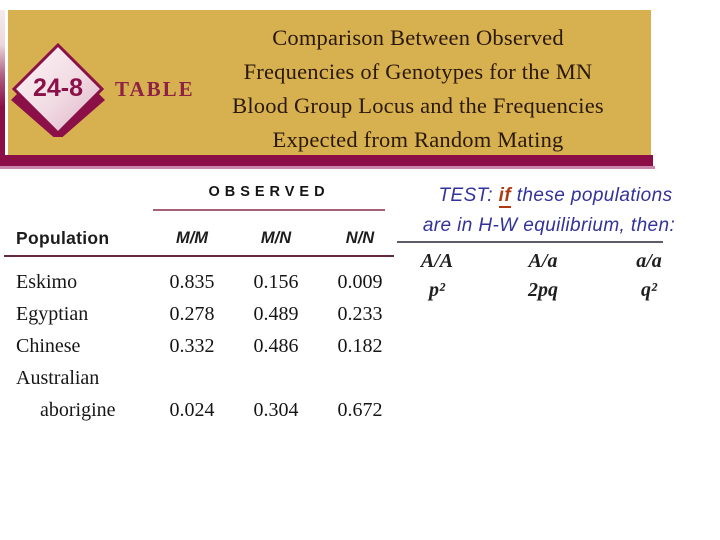 The image size is (720, 540). I want to click on title-line-1: Comparison Between Observed, so click(418, 37).